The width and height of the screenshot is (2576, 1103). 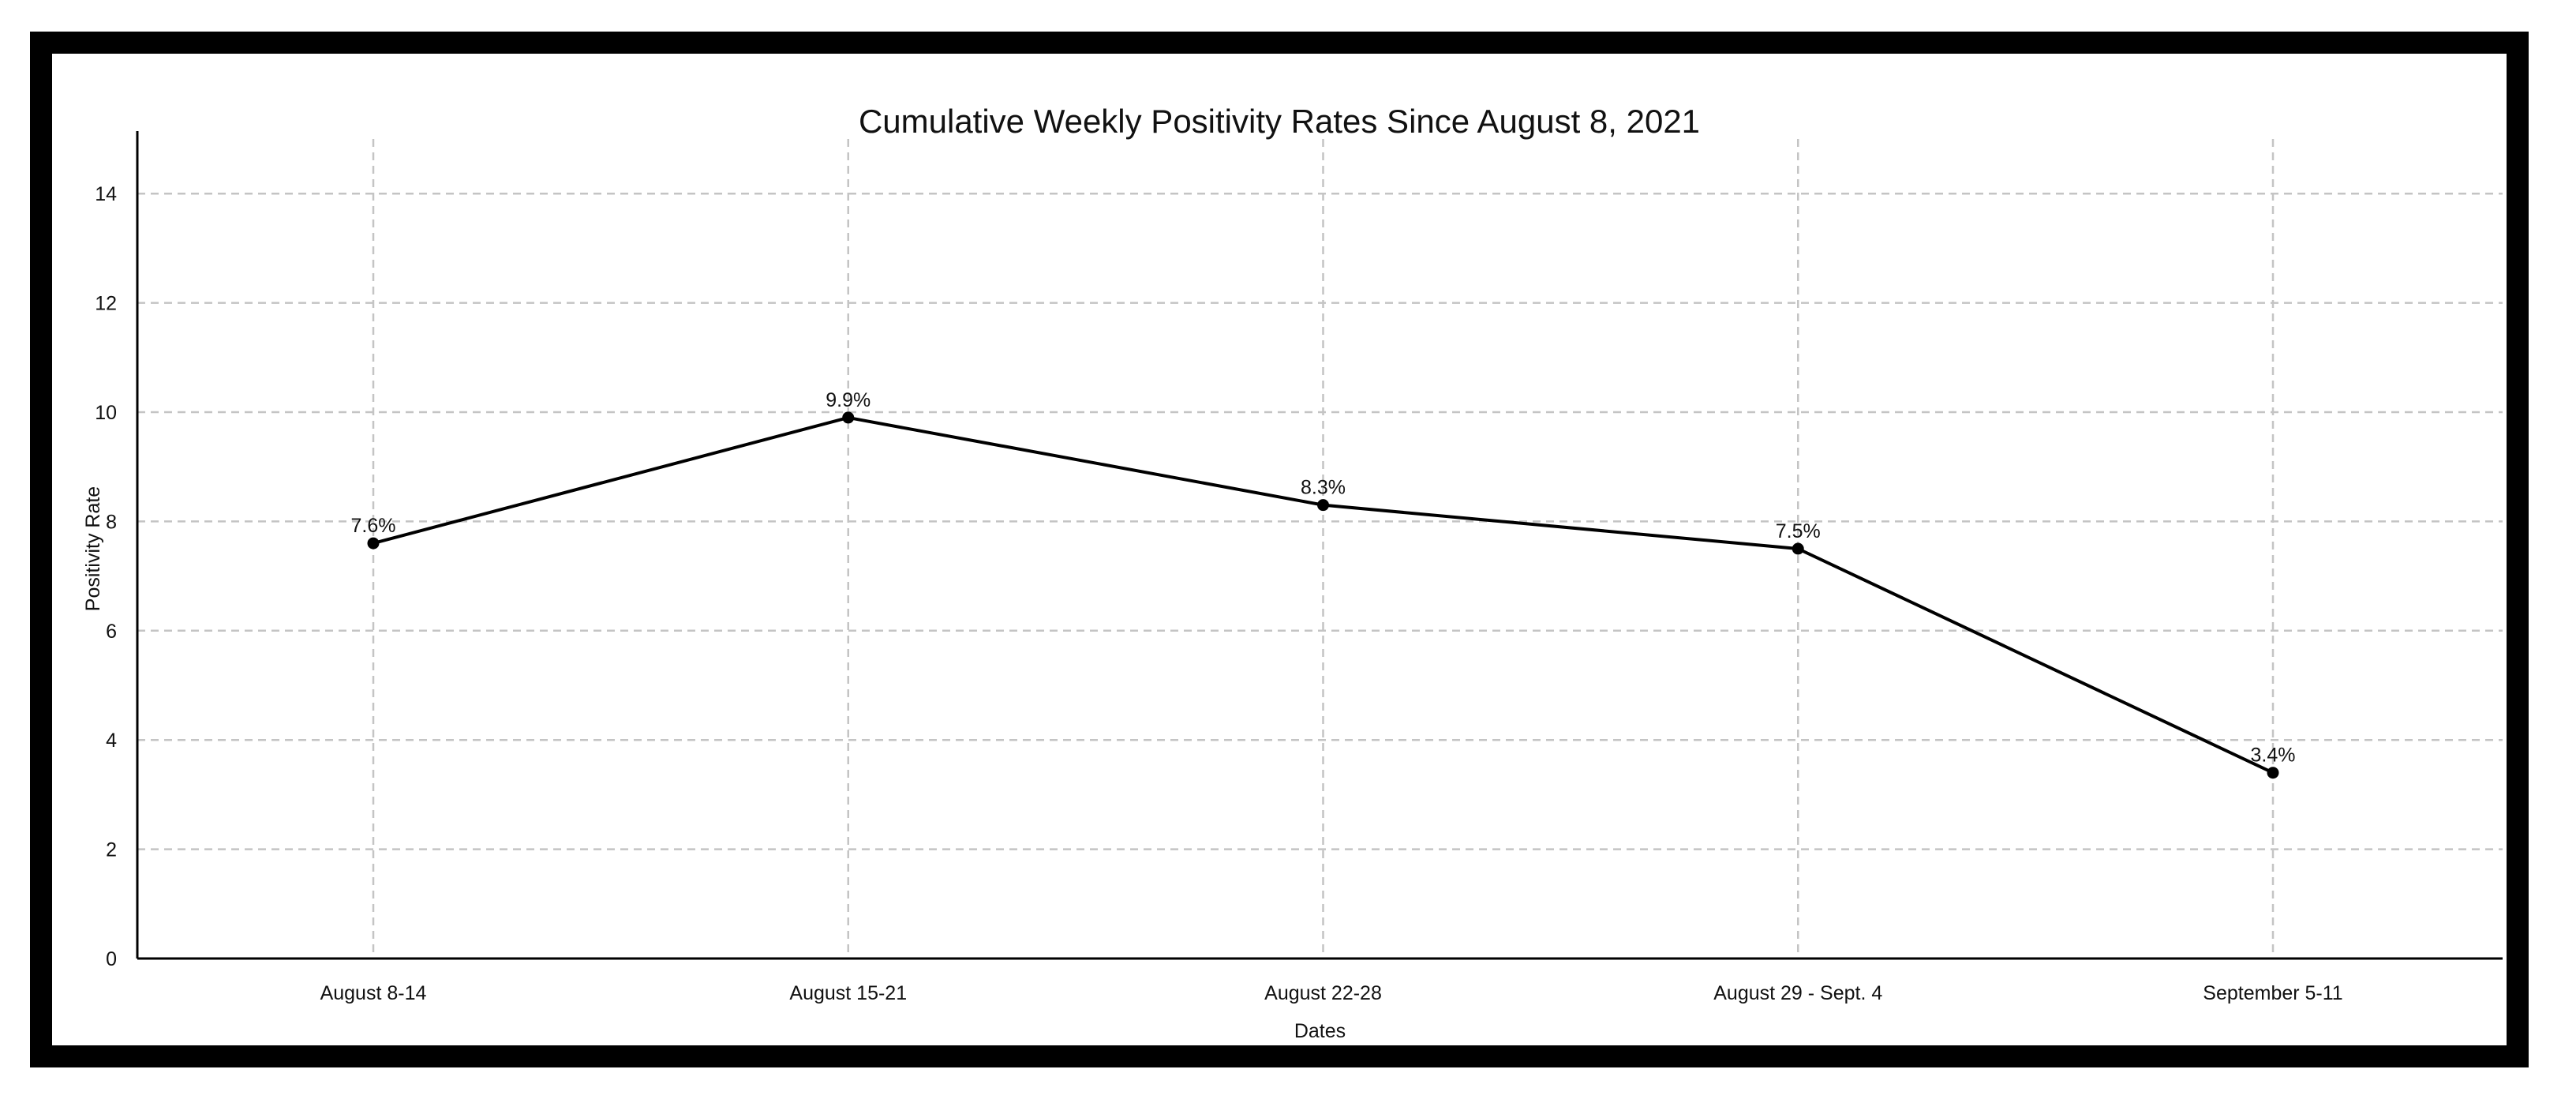 I want to click on y-tick-label: 4, so click(x=111, y=741).